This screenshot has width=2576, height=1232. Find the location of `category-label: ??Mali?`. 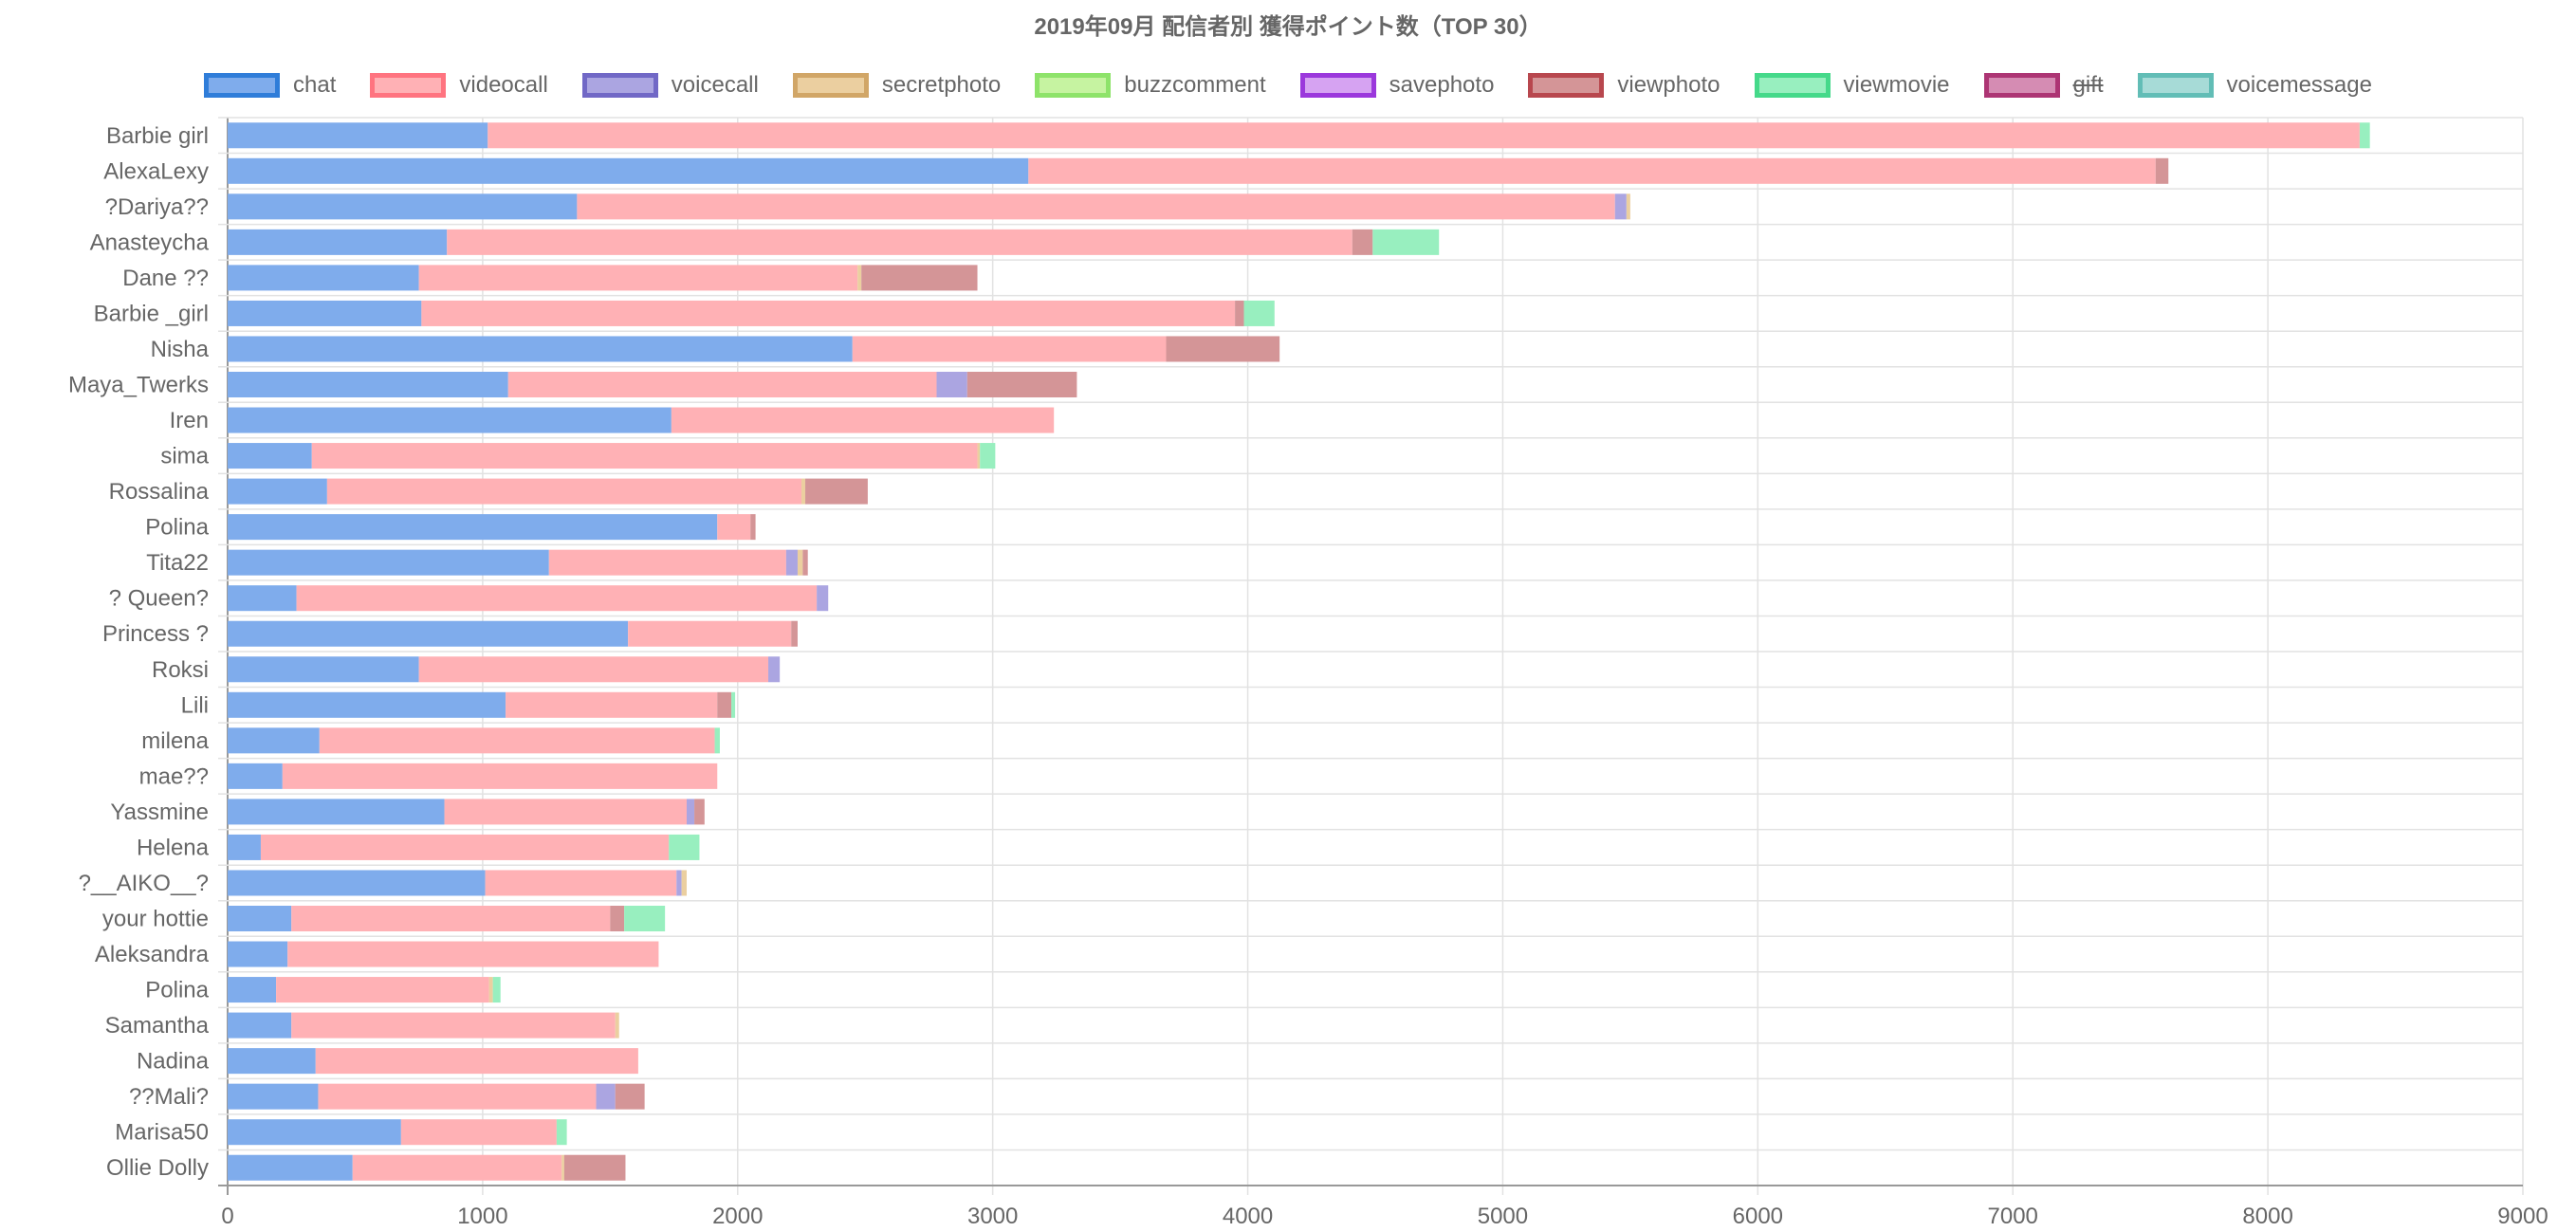

category-label: ??Mali? is located at coordinates (169, 1097).